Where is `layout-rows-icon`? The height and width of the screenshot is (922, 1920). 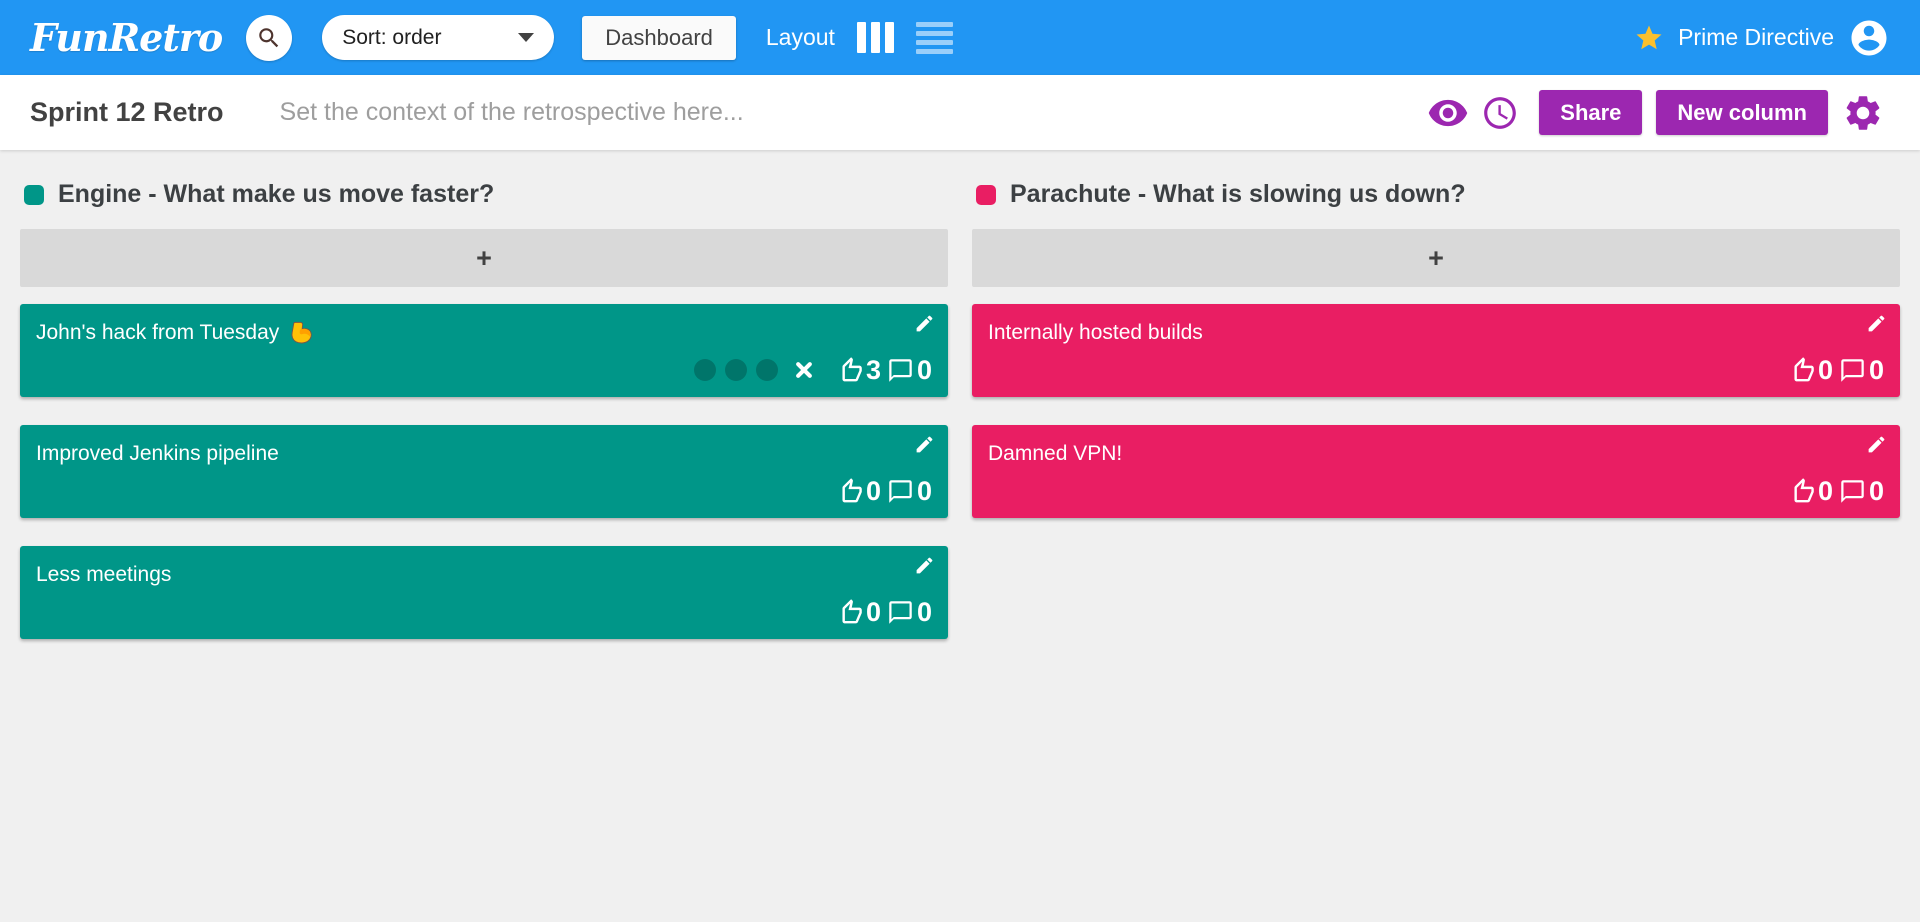
layout-rows-icon is located at coordinates (934, 37).